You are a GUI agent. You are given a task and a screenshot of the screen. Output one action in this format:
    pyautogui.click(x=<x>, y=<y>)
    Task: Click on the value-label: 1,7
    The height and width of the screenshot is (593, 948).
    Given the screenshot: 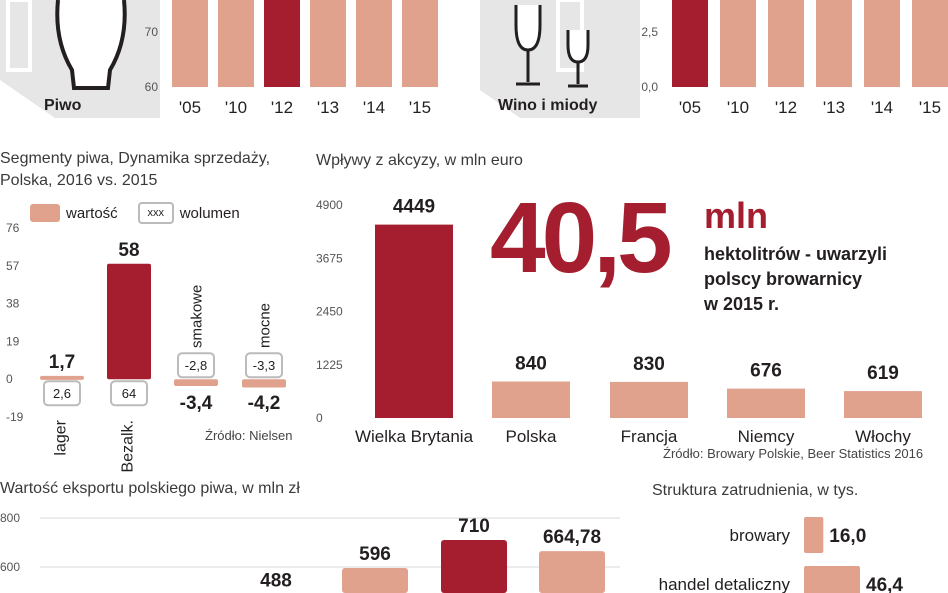 What is the action you would take?
    pyautogui.click(x=62, y=362)
    